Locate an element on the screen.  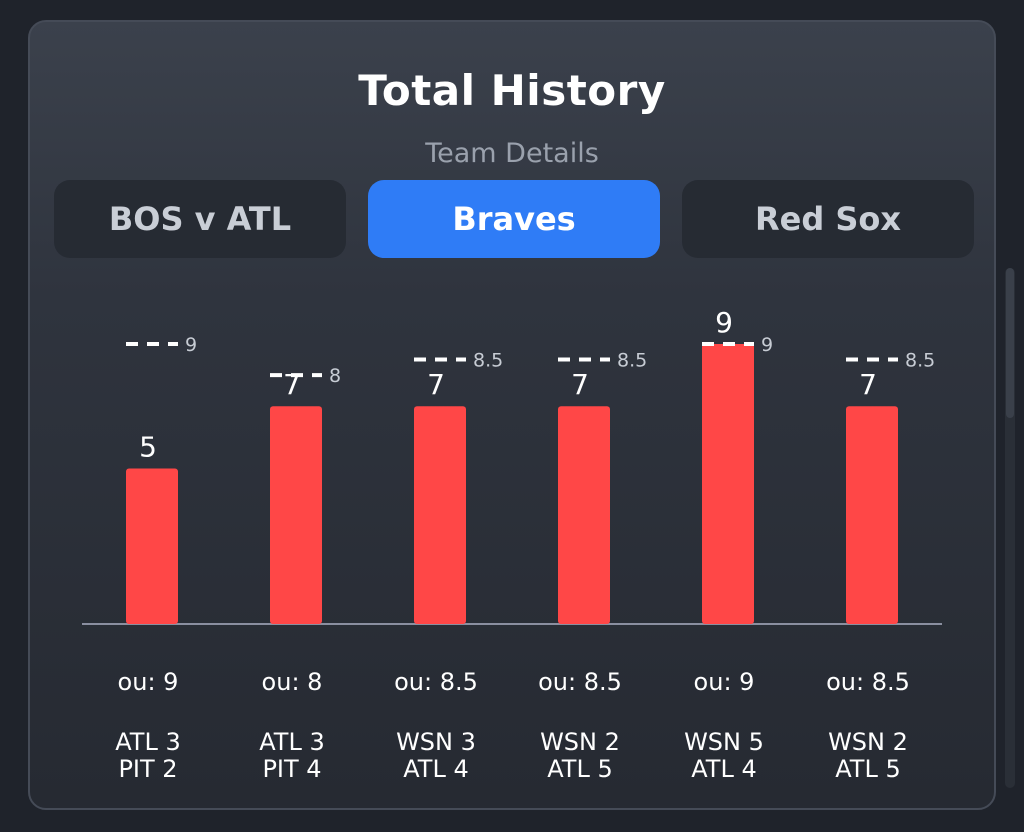
bar-value-label: 5 is located at coordinates (148, 446).